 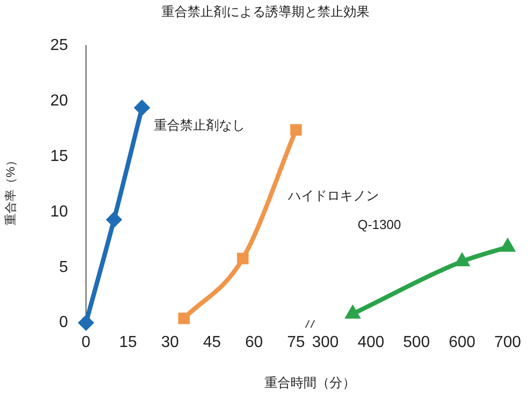 What do you see at coordinates (508, 342) in the screenshot?
I see `x-tick-label: 700` at bounding box center [508, 342].